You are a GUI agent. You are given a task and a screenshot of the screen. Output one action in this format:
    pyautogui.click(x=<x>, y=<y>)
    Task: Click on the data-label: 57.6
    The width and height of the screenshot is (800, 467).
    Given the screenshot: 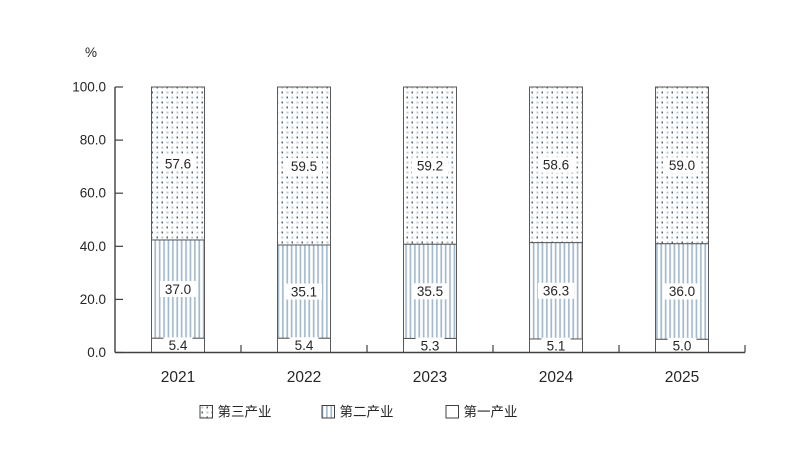 What is the action you would take?
    pyautogui.click(x=178, y=163)
    